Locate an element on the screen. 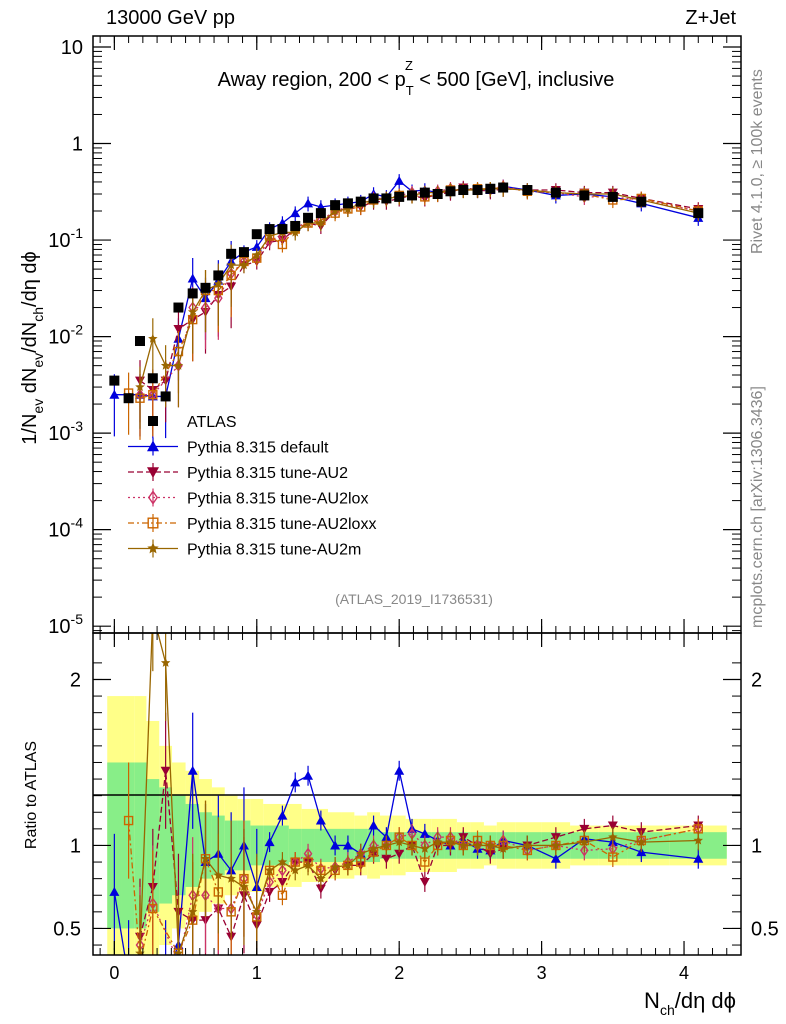 This screenshot has width=786, height=1024. ratio-tick-label: 2 is located at coordinates (75, 680).